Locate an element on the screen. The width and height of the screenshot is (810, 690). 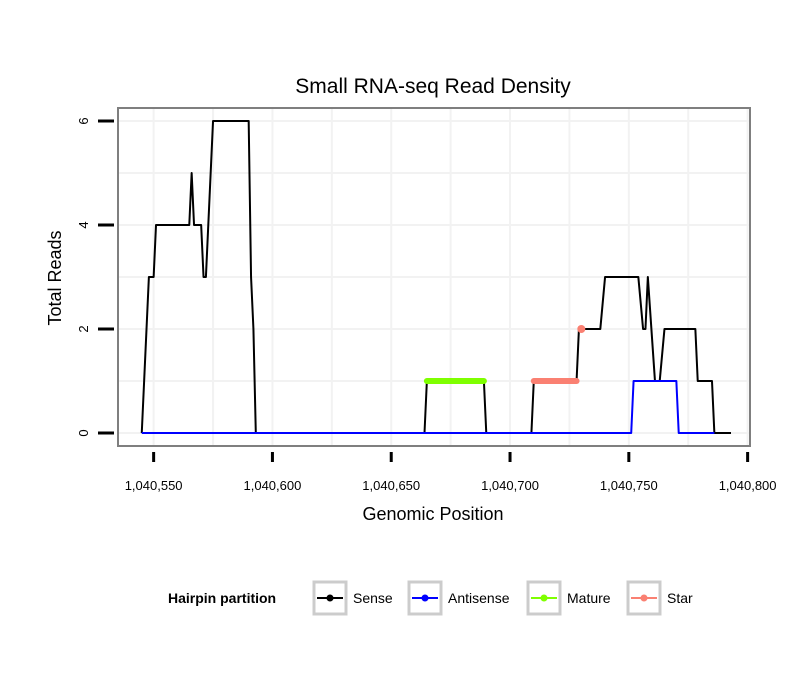
series-point-star is located at coordinates (581, 329).